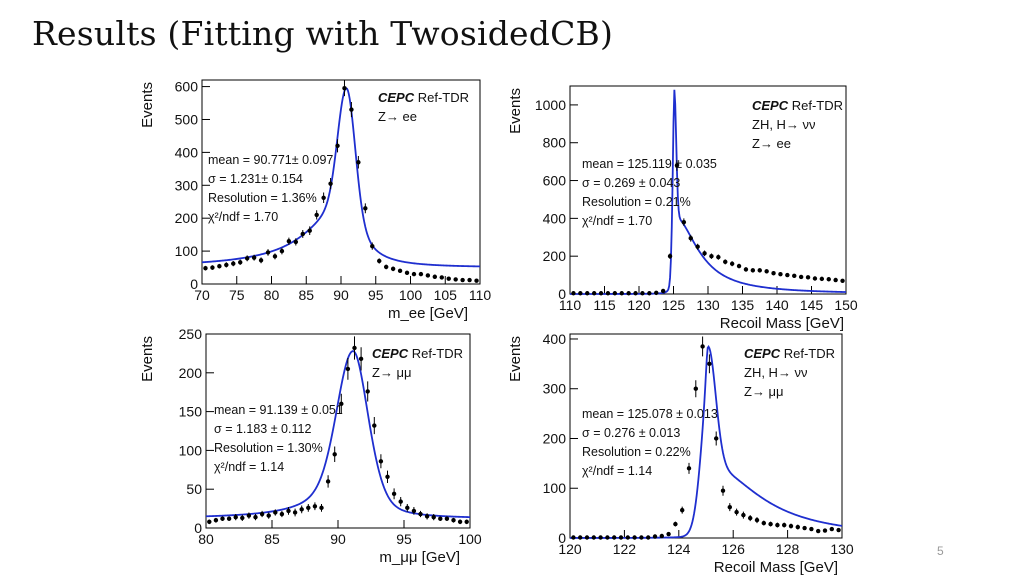 The height and width of the screenshot is (576, 1024). Describe the element at coordinates (674, 305) in the screenshot. I see `x-tick-label: 125` at that location.